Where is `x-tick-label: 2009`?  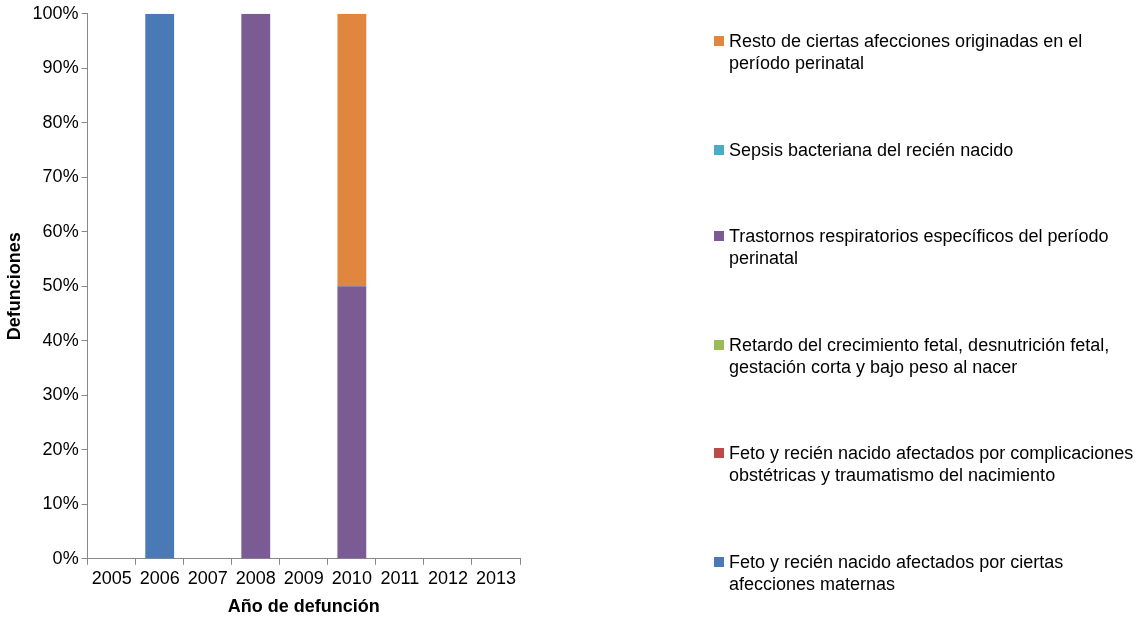 x-tick-label: 2009 is located at coordinates (303, 577).